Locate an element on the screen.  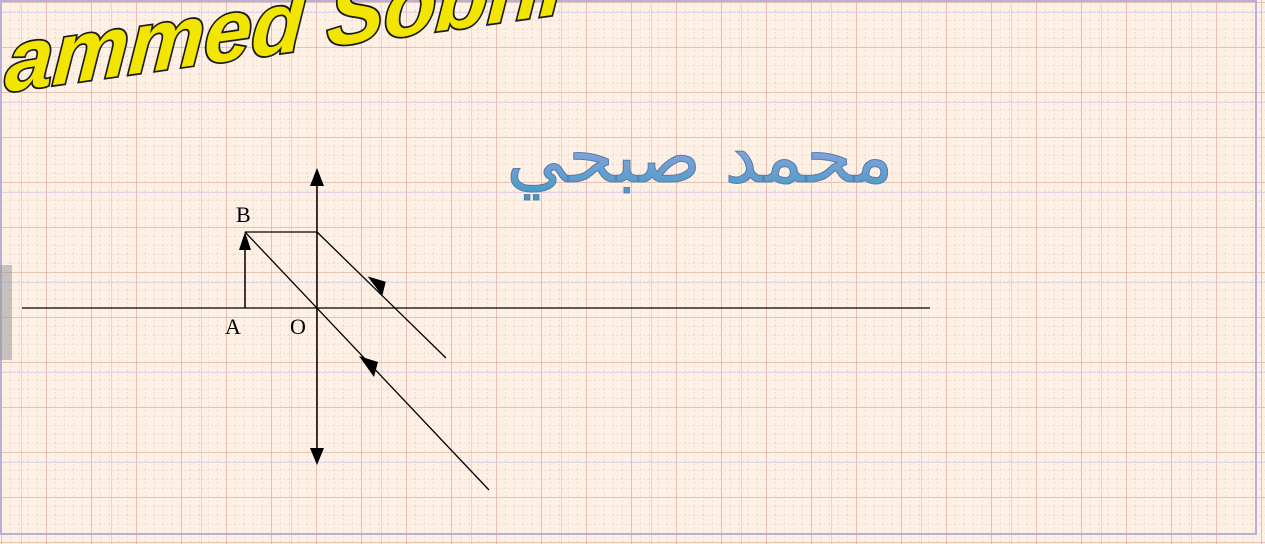
label-o: O is located at coordinates (298, 326).